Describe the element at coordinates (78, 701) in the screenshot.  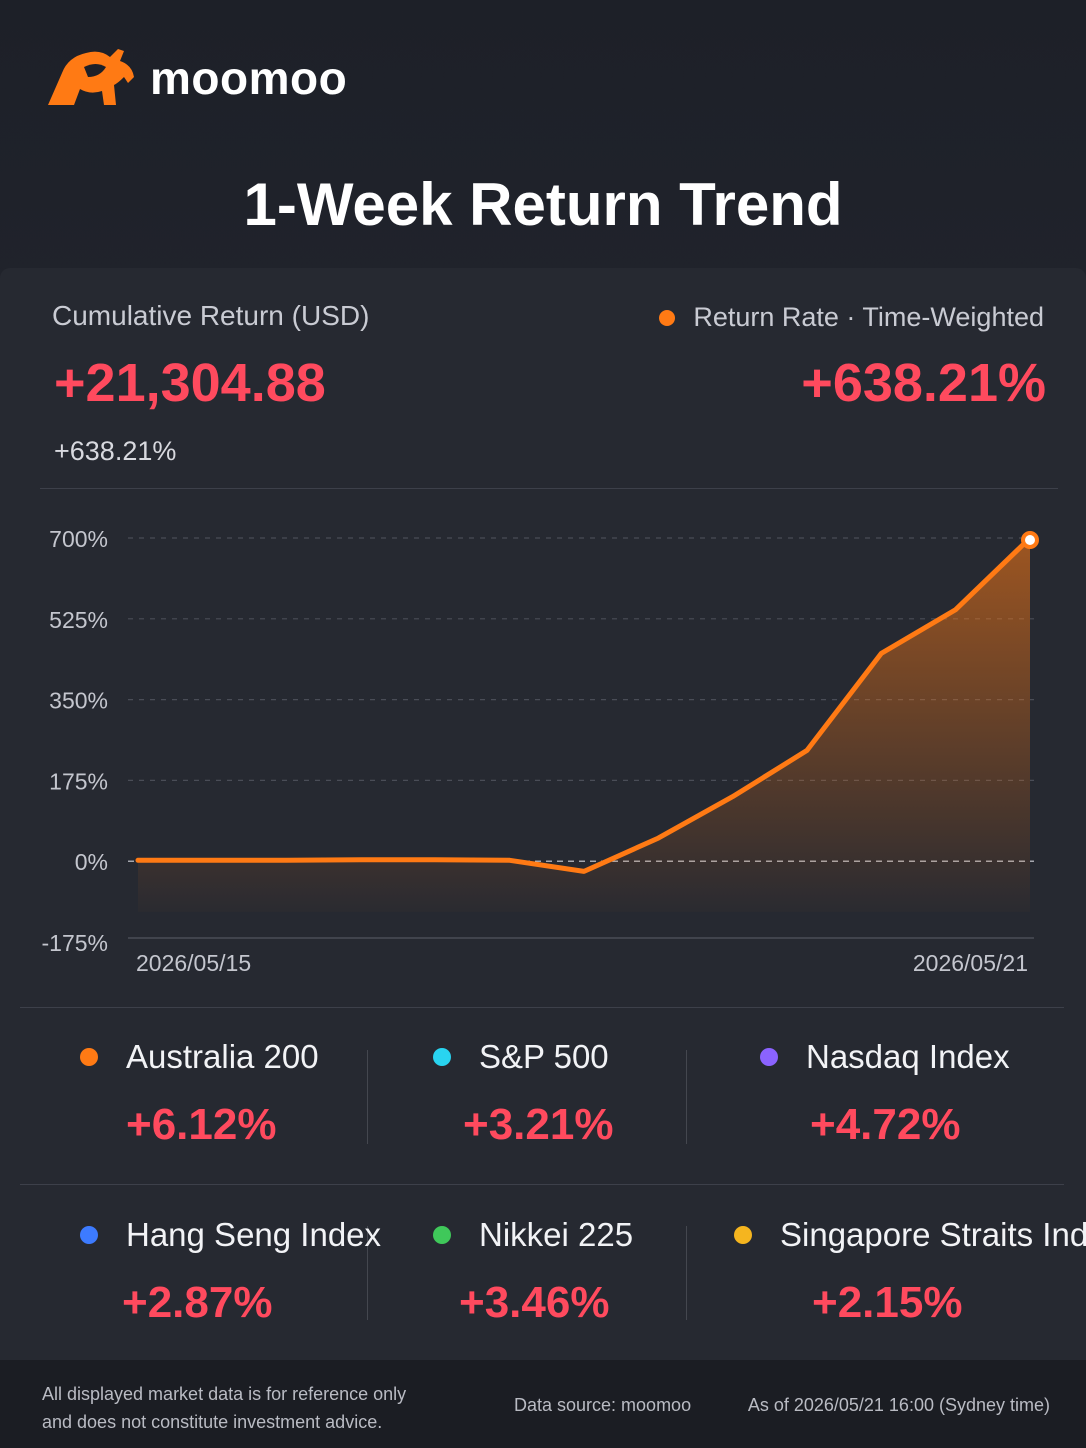
I see `y-tick-label: 350%` at that location.